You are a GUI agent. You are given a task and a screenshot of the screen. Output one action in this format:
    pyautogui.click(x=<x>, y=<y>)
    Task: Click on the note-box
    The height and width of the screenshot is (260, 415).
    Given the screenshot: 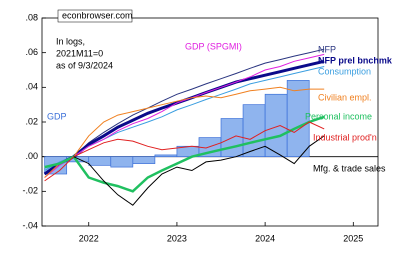 What is the action you would take?
    pyautogui.click(x=87, y=54)
    